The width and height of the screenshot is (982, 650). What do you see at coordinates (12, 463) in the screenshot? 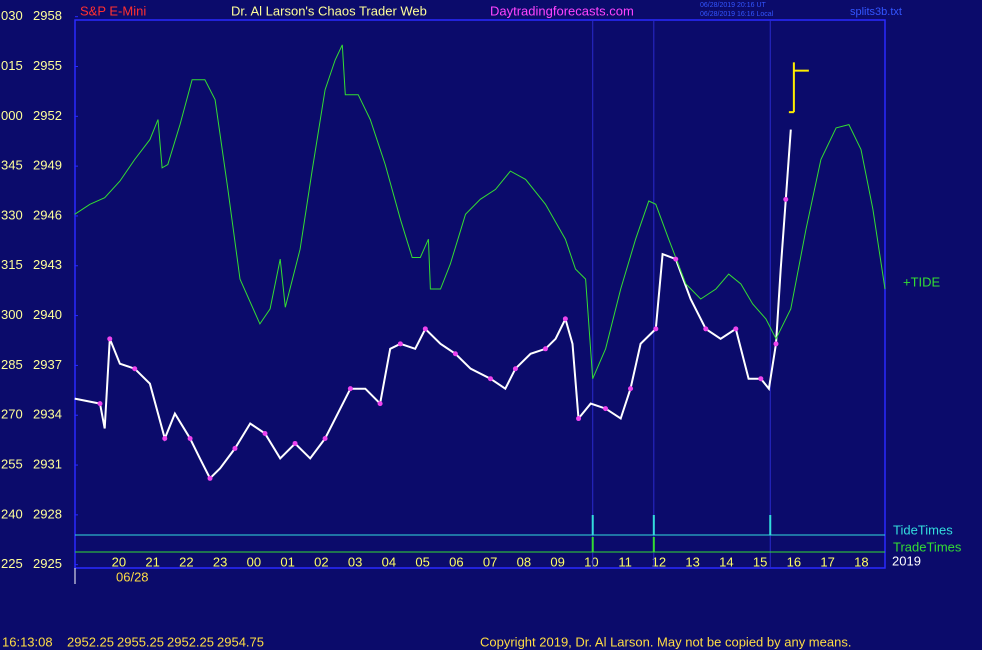
I see `y-left-label: 255` at bounding box center [12, 463].